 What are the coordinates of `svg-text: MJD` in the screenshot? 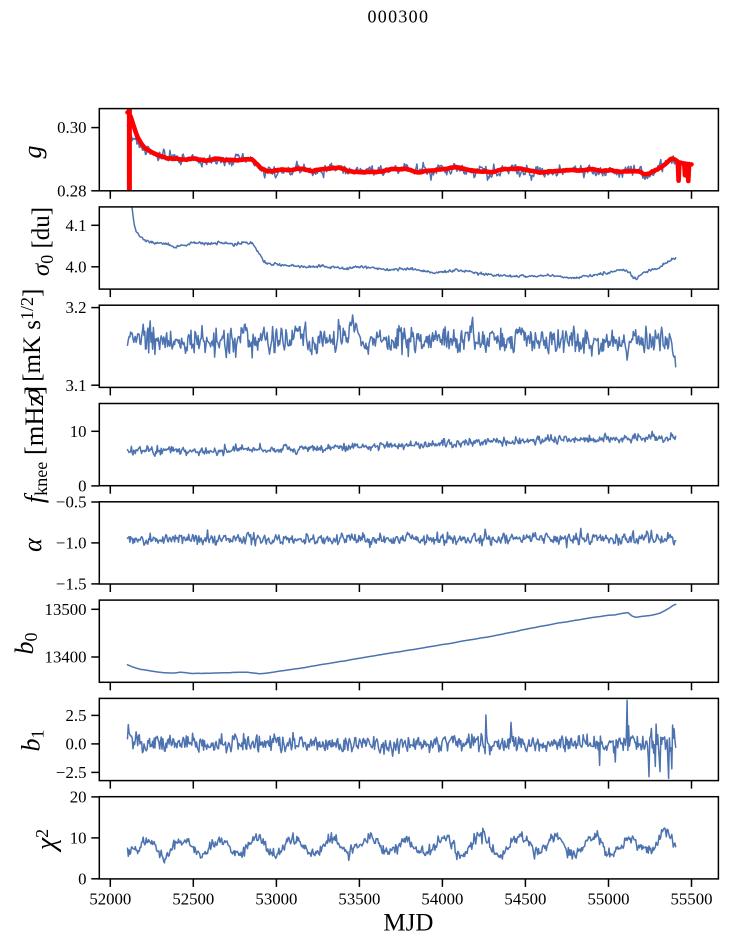 It's located at (408, 923).